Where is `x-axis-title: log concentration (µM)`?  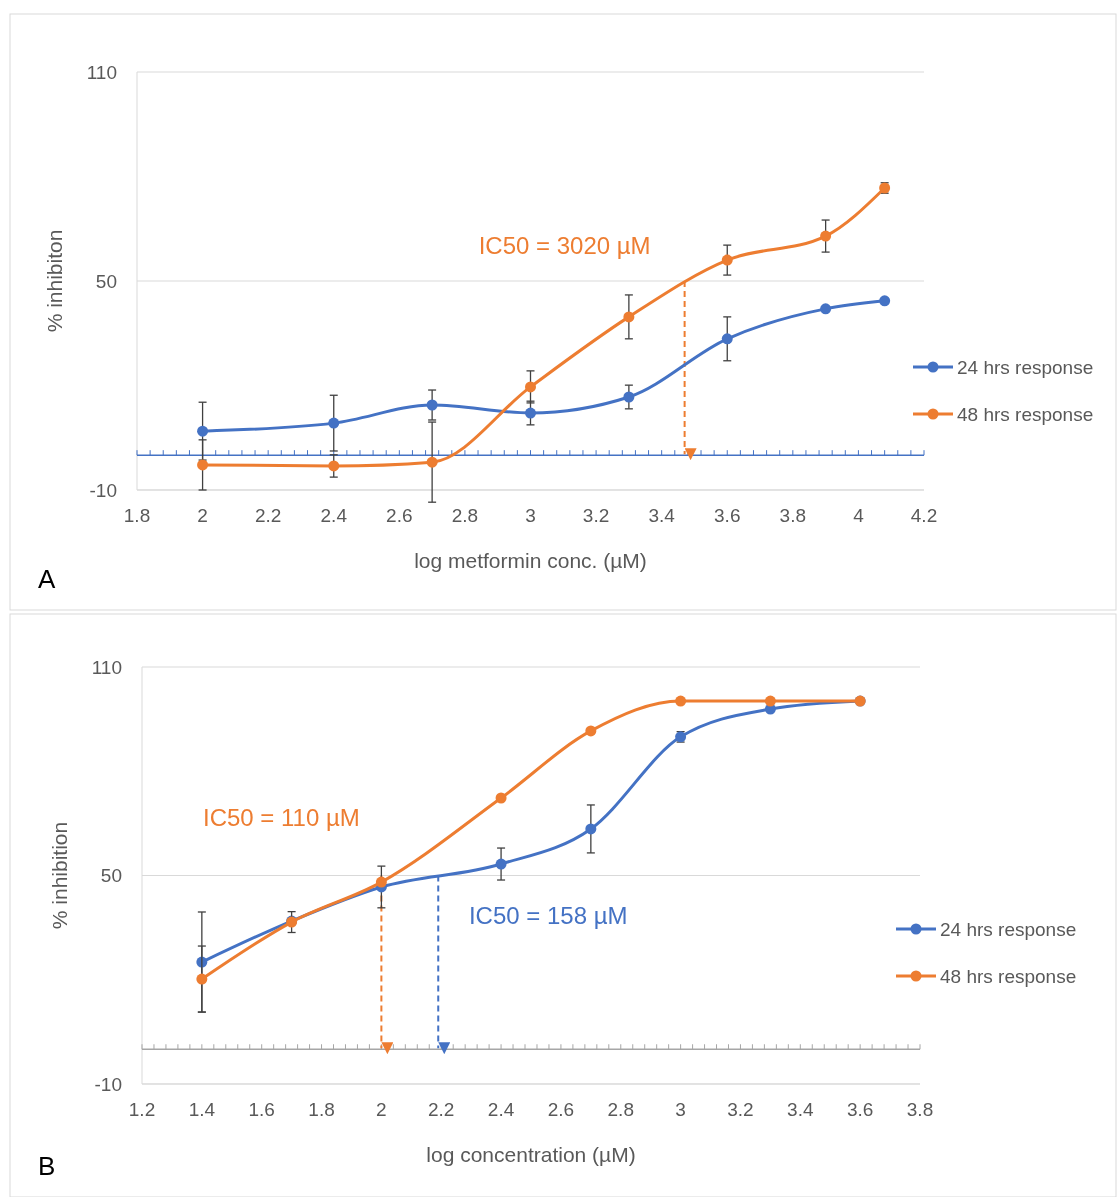
x-axis-title: log concentration (µM) is located at coordinates (531, 1154).